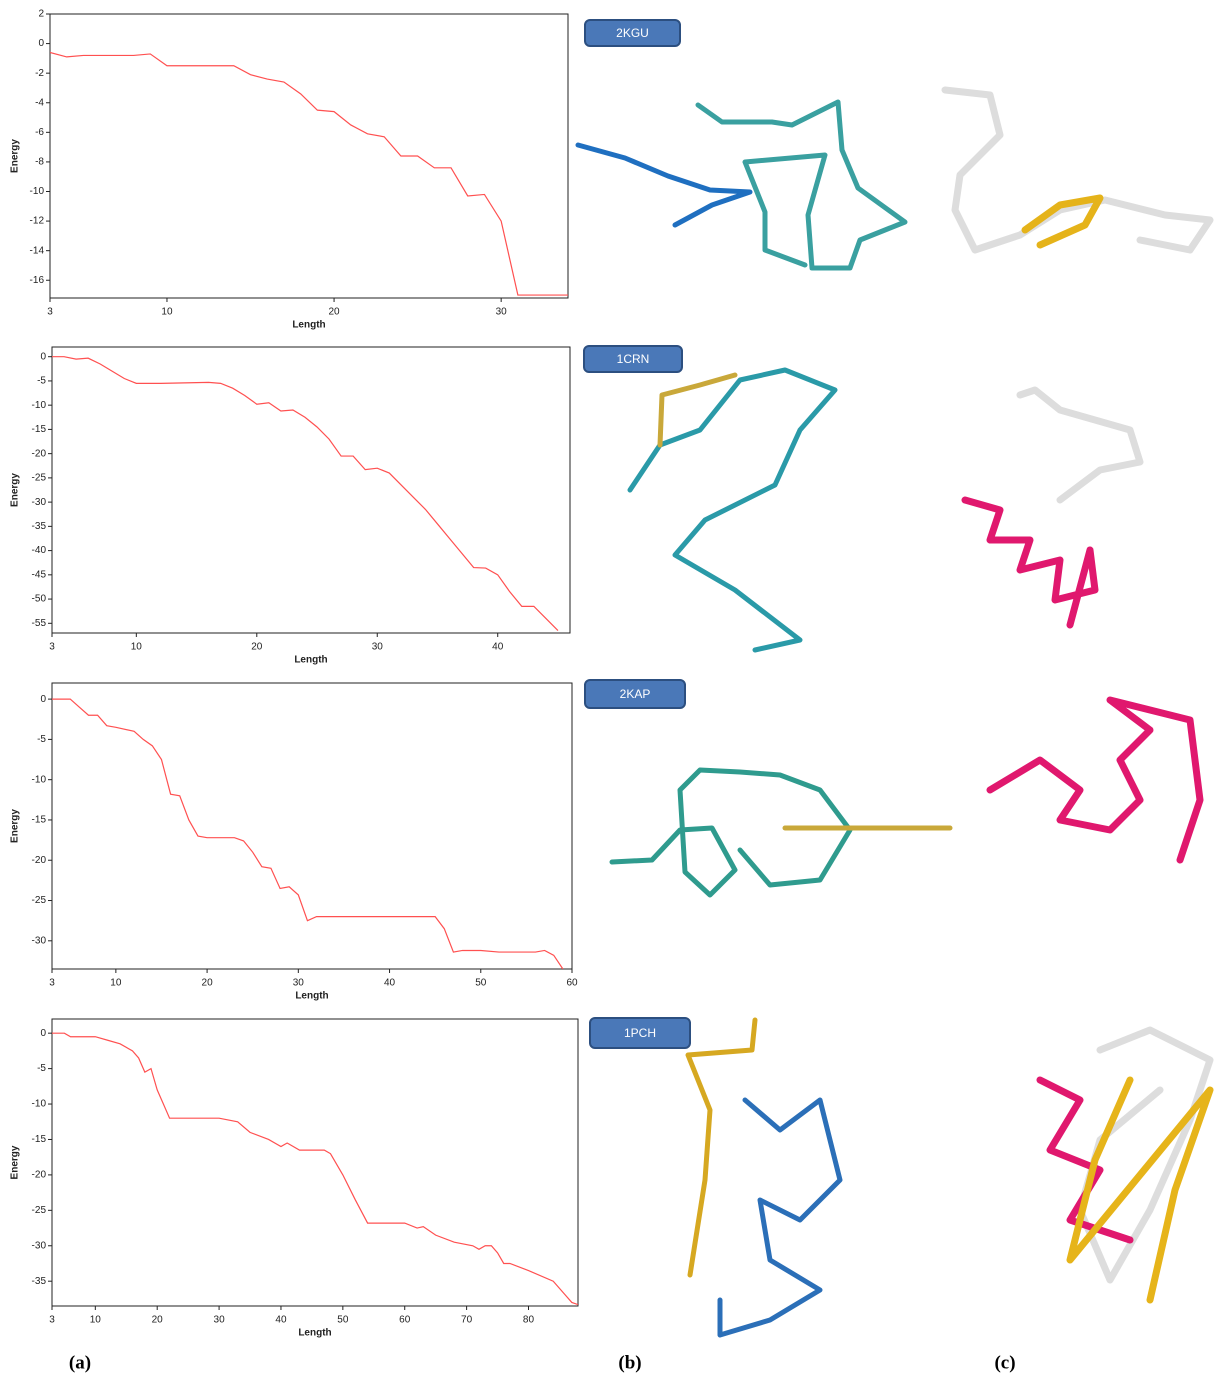 Image resolution: width=1232 pixels, height=1382 pixels. I want to click on backbone-b3, so click(731, 832).